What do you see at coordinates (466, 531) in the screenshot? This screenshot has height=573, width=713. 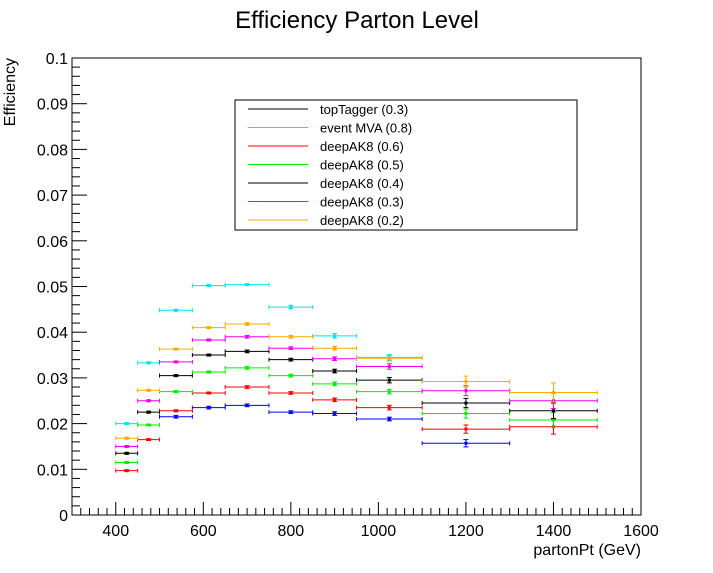 I see `x-tick-label: 1200` at bounding box center [466, 531].